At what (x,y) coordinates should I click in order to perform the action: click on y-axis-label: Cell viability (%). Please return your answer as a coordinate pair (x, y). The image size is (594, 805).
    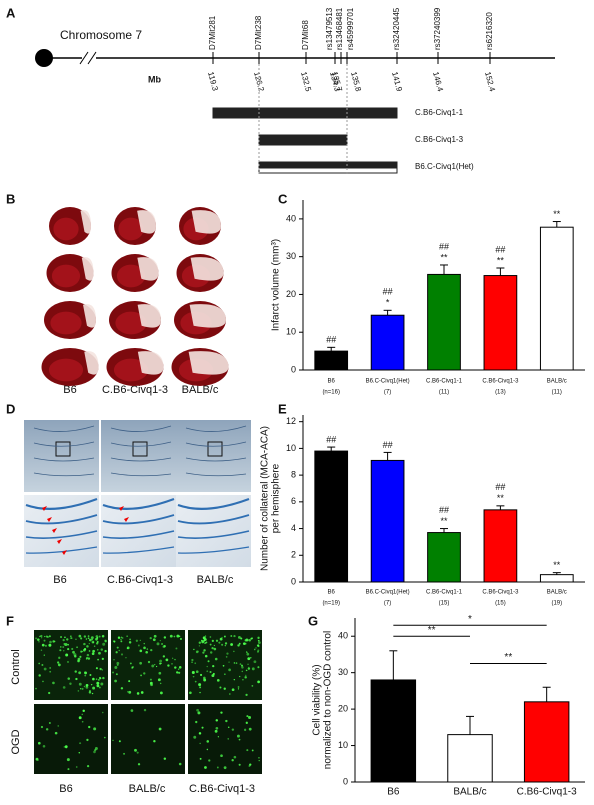
    Looking at the image, I should click on (317, 699).